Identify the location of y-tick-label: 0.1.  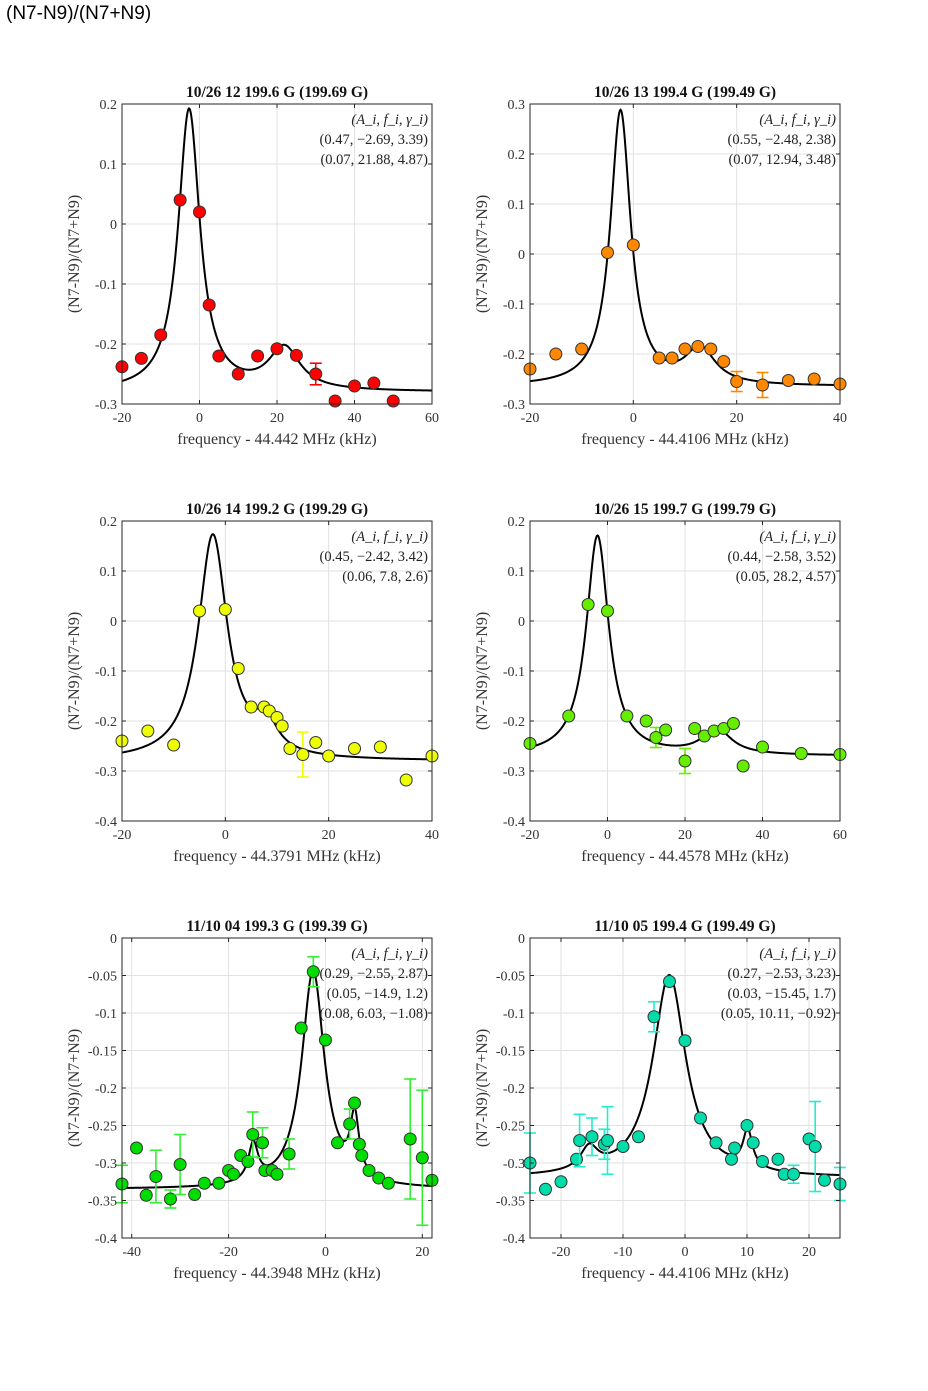
(517, 572).